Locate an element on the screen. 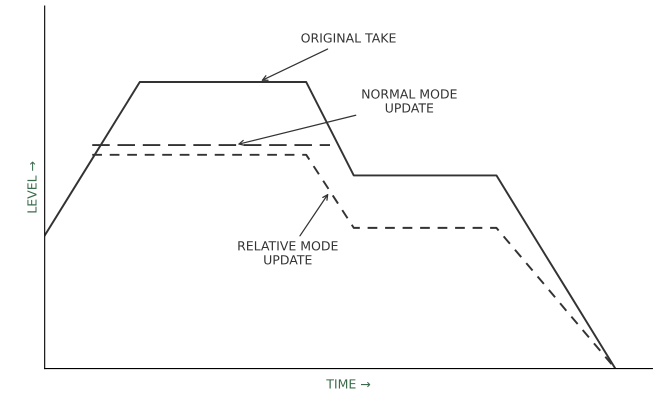  text: ORIGINAL TAKE is located at coordinates (348, 38).